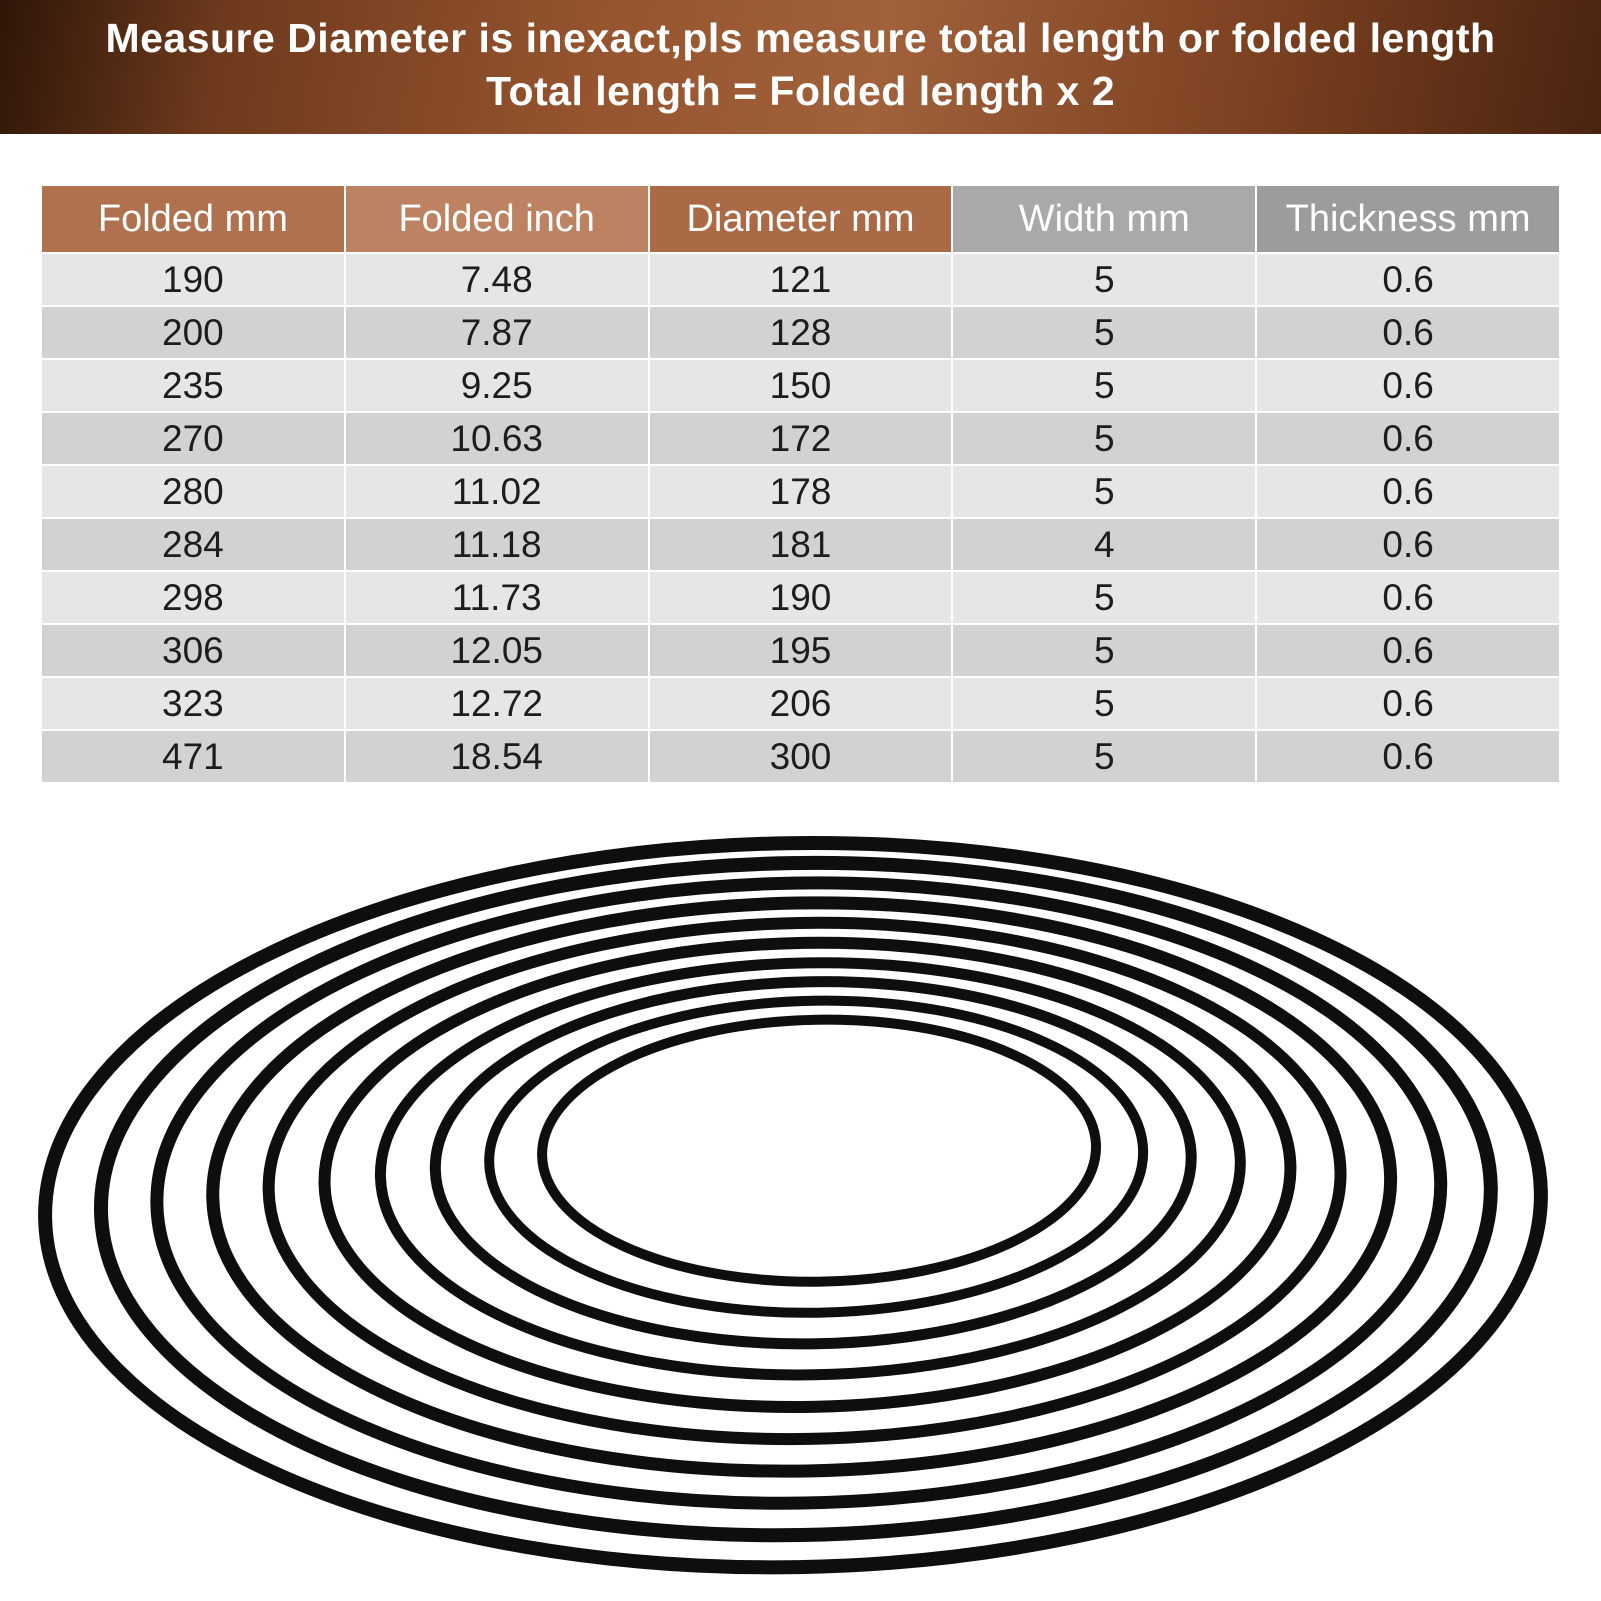  I want to click on cell-folded-mm: 190, so click(193, 279).